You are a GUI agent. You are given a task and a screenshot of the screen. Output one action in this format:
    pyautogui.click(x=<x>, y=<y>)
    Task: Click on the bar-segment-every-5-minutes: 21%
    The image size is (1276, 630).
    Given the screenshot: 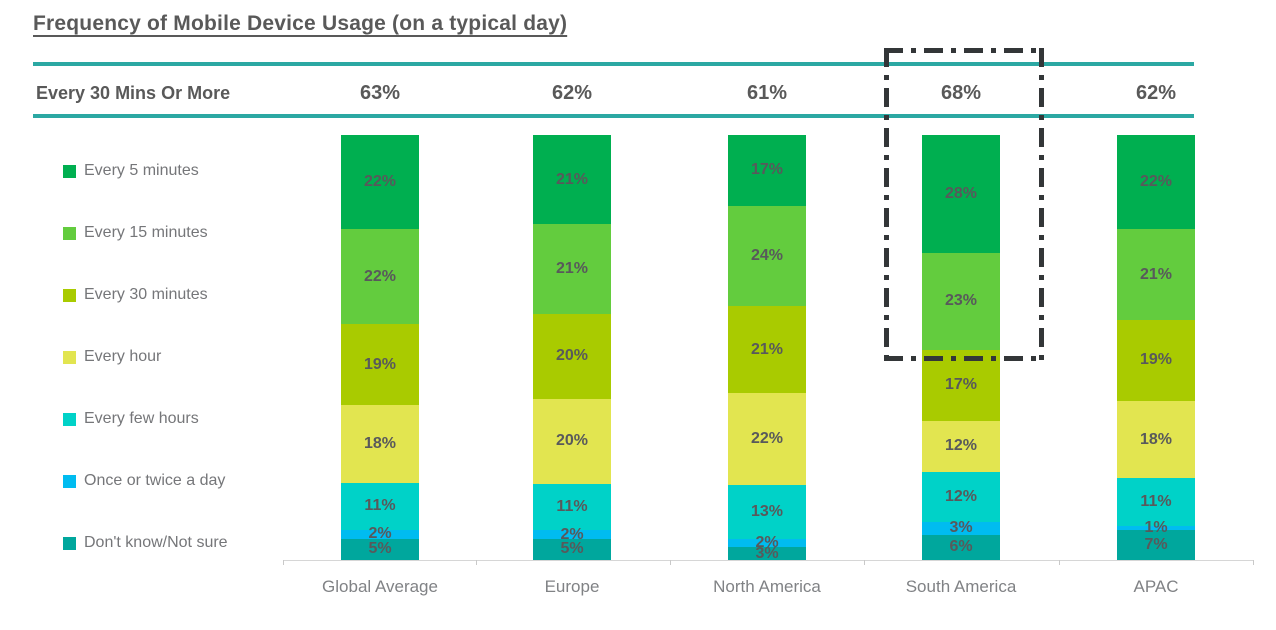 What is the action you would take?
    pyautogui.click(x=572, y=180)
    